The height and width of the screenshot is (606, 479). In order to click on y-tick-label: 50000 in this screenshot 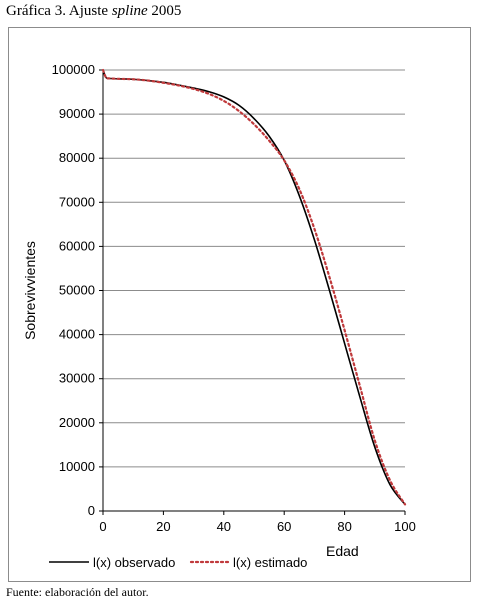, I will do `click(77, 290)`.